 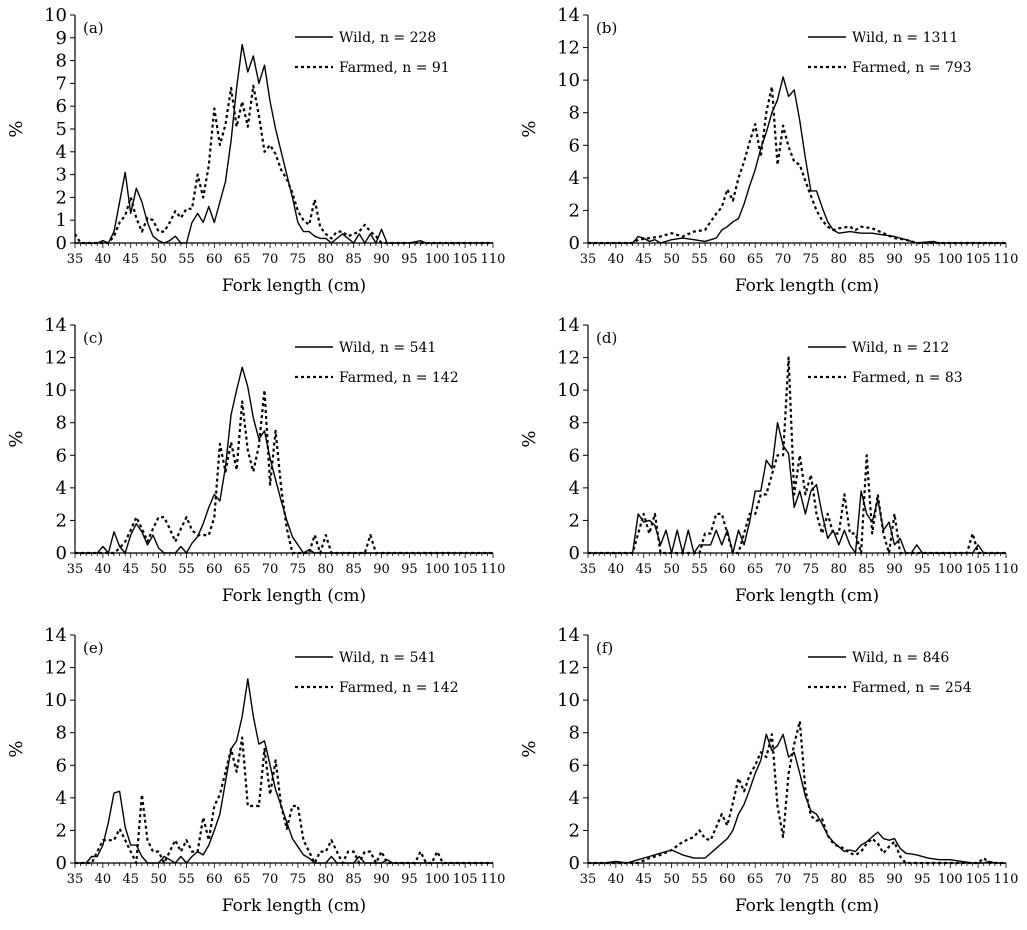 I want to click on y-tick-label: 5, so click(x=61, y=129).